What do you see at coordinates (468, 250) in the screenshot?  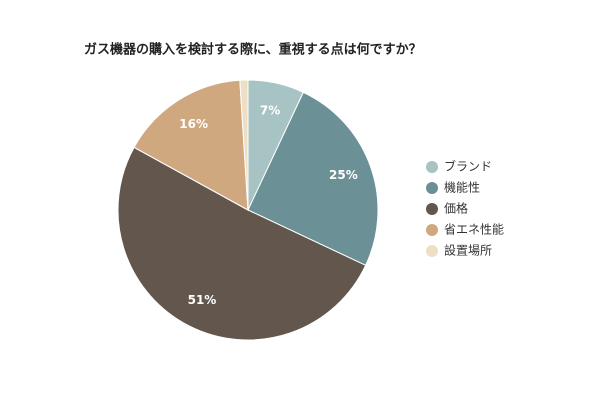 I see `legend-label: 設置場所` at bounding box center [468, 250].